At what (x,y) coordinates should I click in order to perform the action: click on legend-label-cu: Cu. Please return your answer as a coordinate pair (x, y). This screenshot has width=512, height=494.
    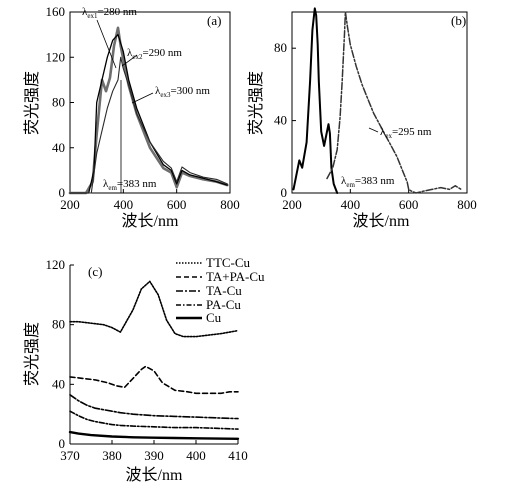
    Looking at the image, I should click on (214, 317).